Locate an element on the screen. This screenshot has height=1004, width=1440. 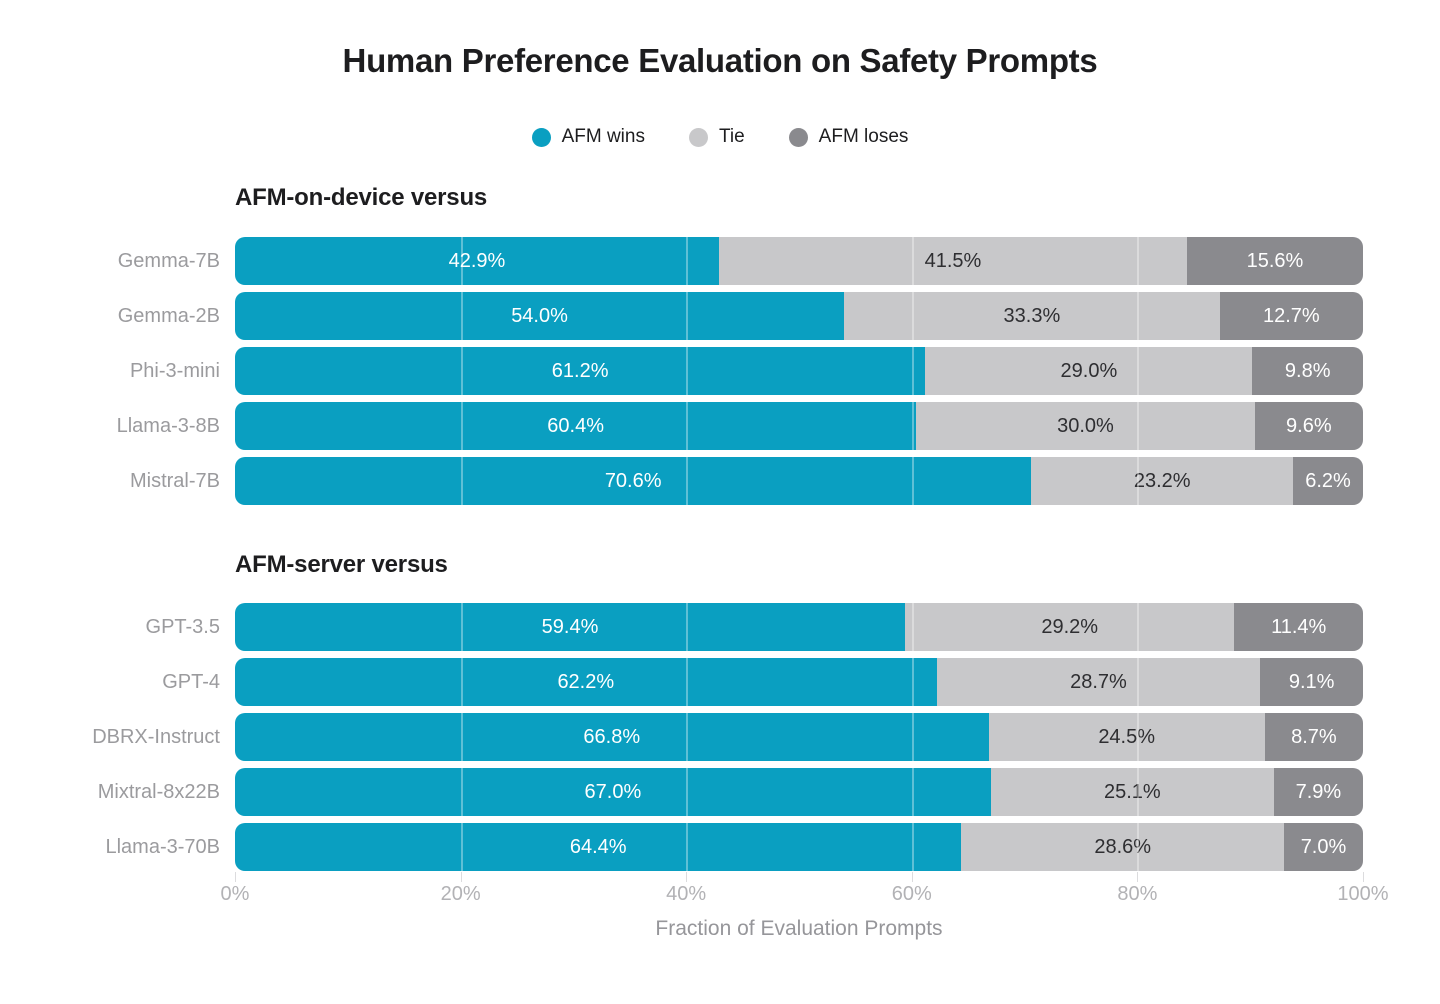
afm-loses-segment: 9.1% is located at coordinates (1311, 682).